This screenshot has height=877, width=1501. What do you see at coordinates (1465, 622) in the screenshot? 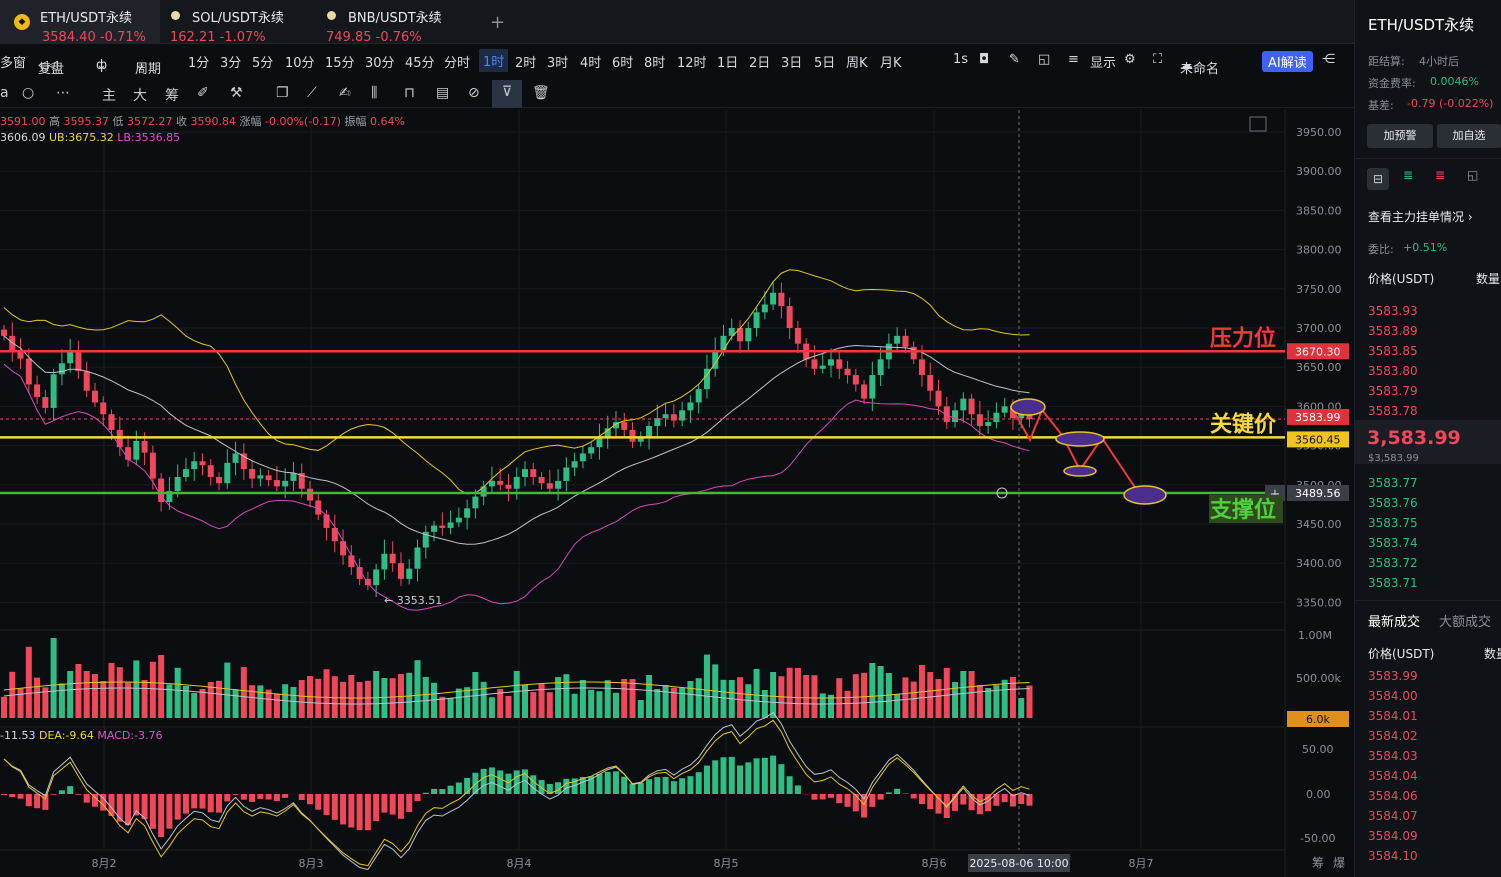
I see `trades-tab-large: 大额成交` at bounding box center [1465, 622].